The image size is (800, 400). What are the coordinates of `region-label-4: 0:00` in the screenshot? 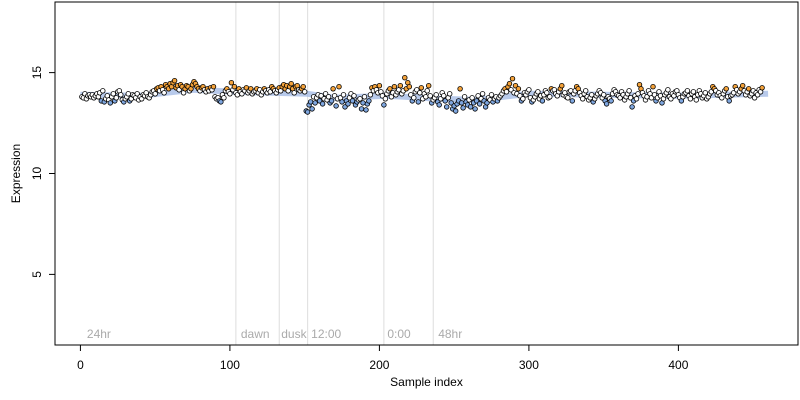 It's located at (399, 334).